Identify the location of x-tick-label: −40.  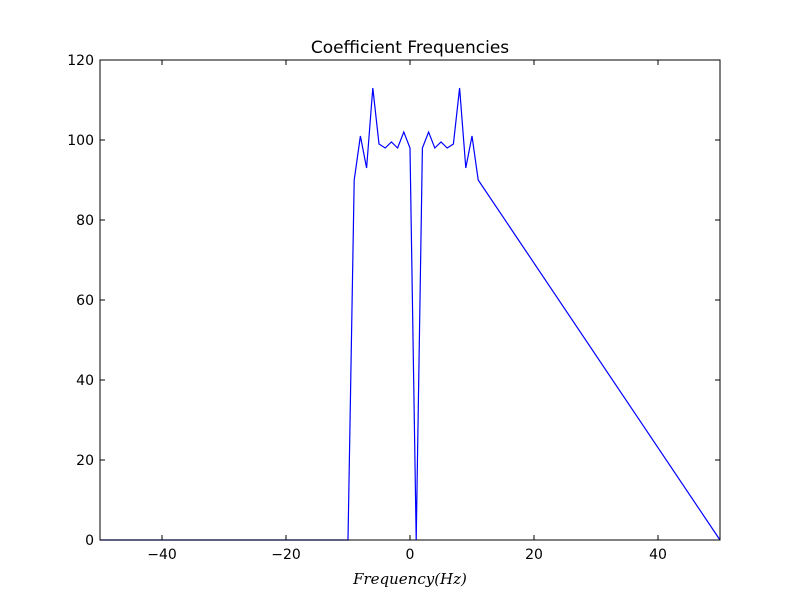
(162, 555).